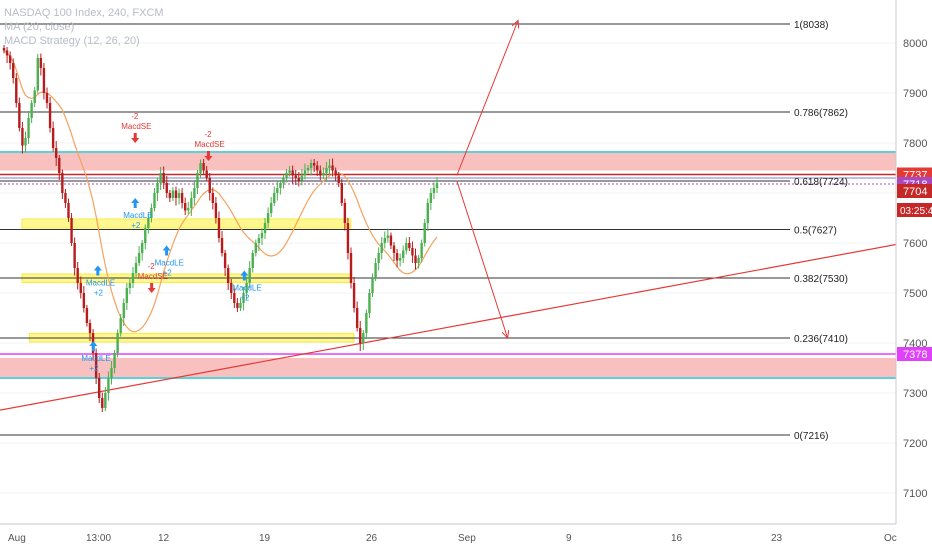 The image size is (932, 550). I want to click on buy-signal-label-1: MacdLE, so click(100, 283).